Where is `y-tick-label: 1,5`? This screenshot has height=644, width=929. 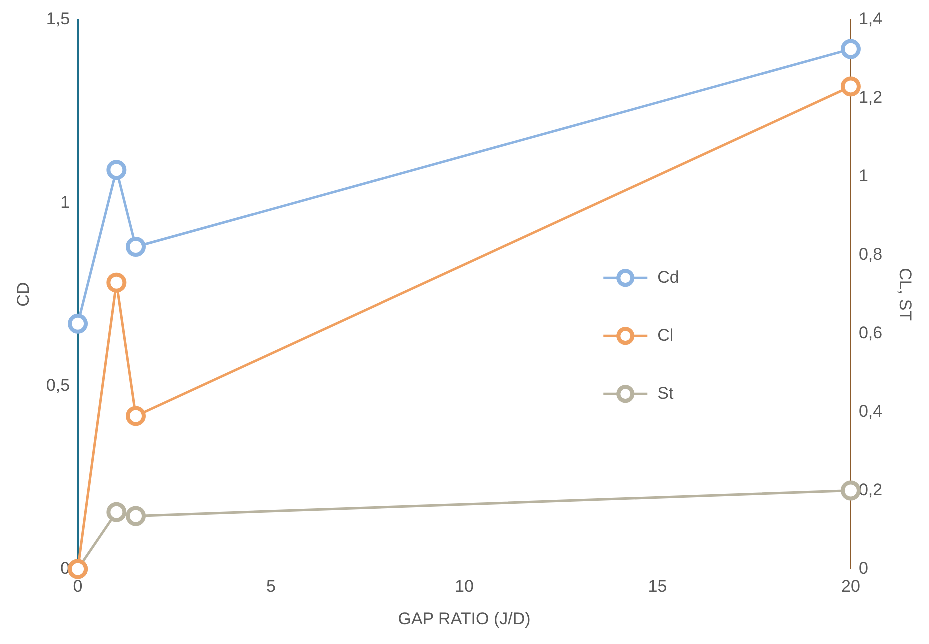
y-tick-label: 1,5 is located at coordinates (58, 19).